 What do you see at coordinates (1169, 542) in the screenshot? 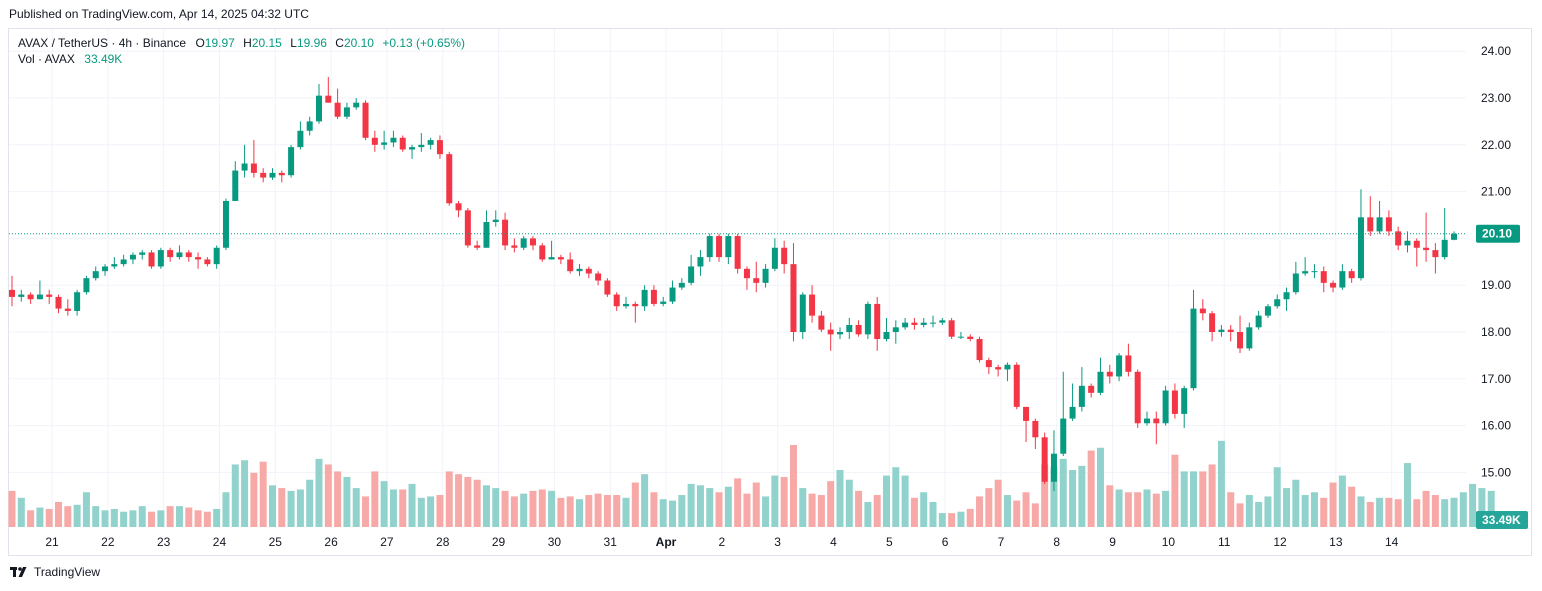
I see `time-tick-label: 10` at bounding box center [1169, 542].